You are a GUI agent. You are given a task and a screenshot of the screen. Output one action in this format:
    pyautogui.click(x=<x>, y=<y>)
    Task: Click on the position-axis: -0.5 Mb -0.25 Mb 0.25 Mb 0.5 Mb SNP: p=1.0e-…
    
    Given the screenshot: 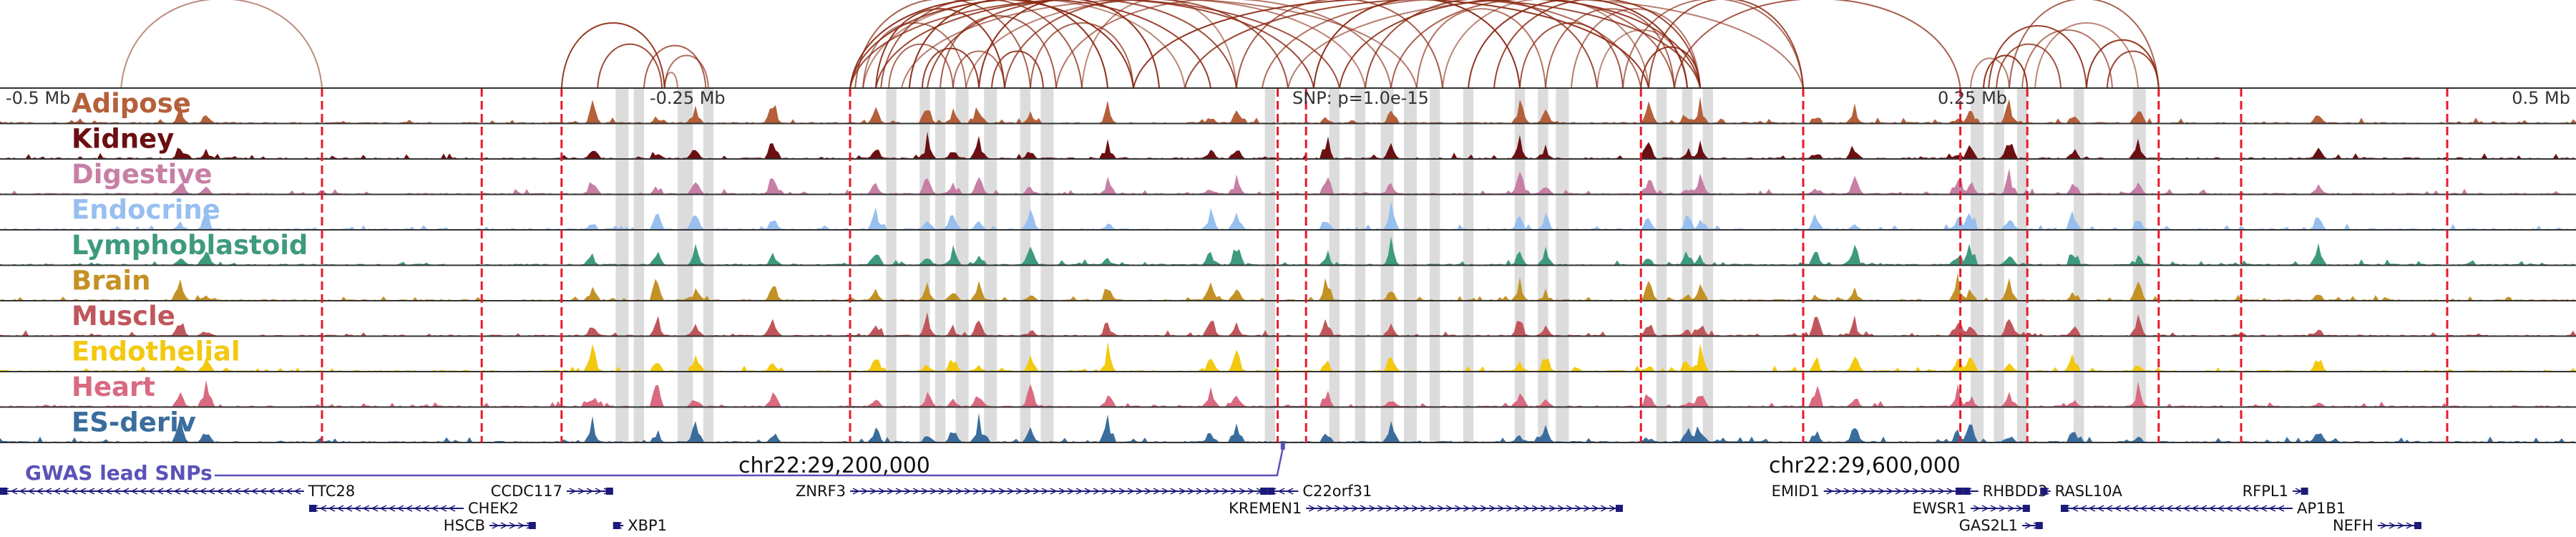 What is the action you would take?
    pyautogui.click(x=1288, y=97)
    